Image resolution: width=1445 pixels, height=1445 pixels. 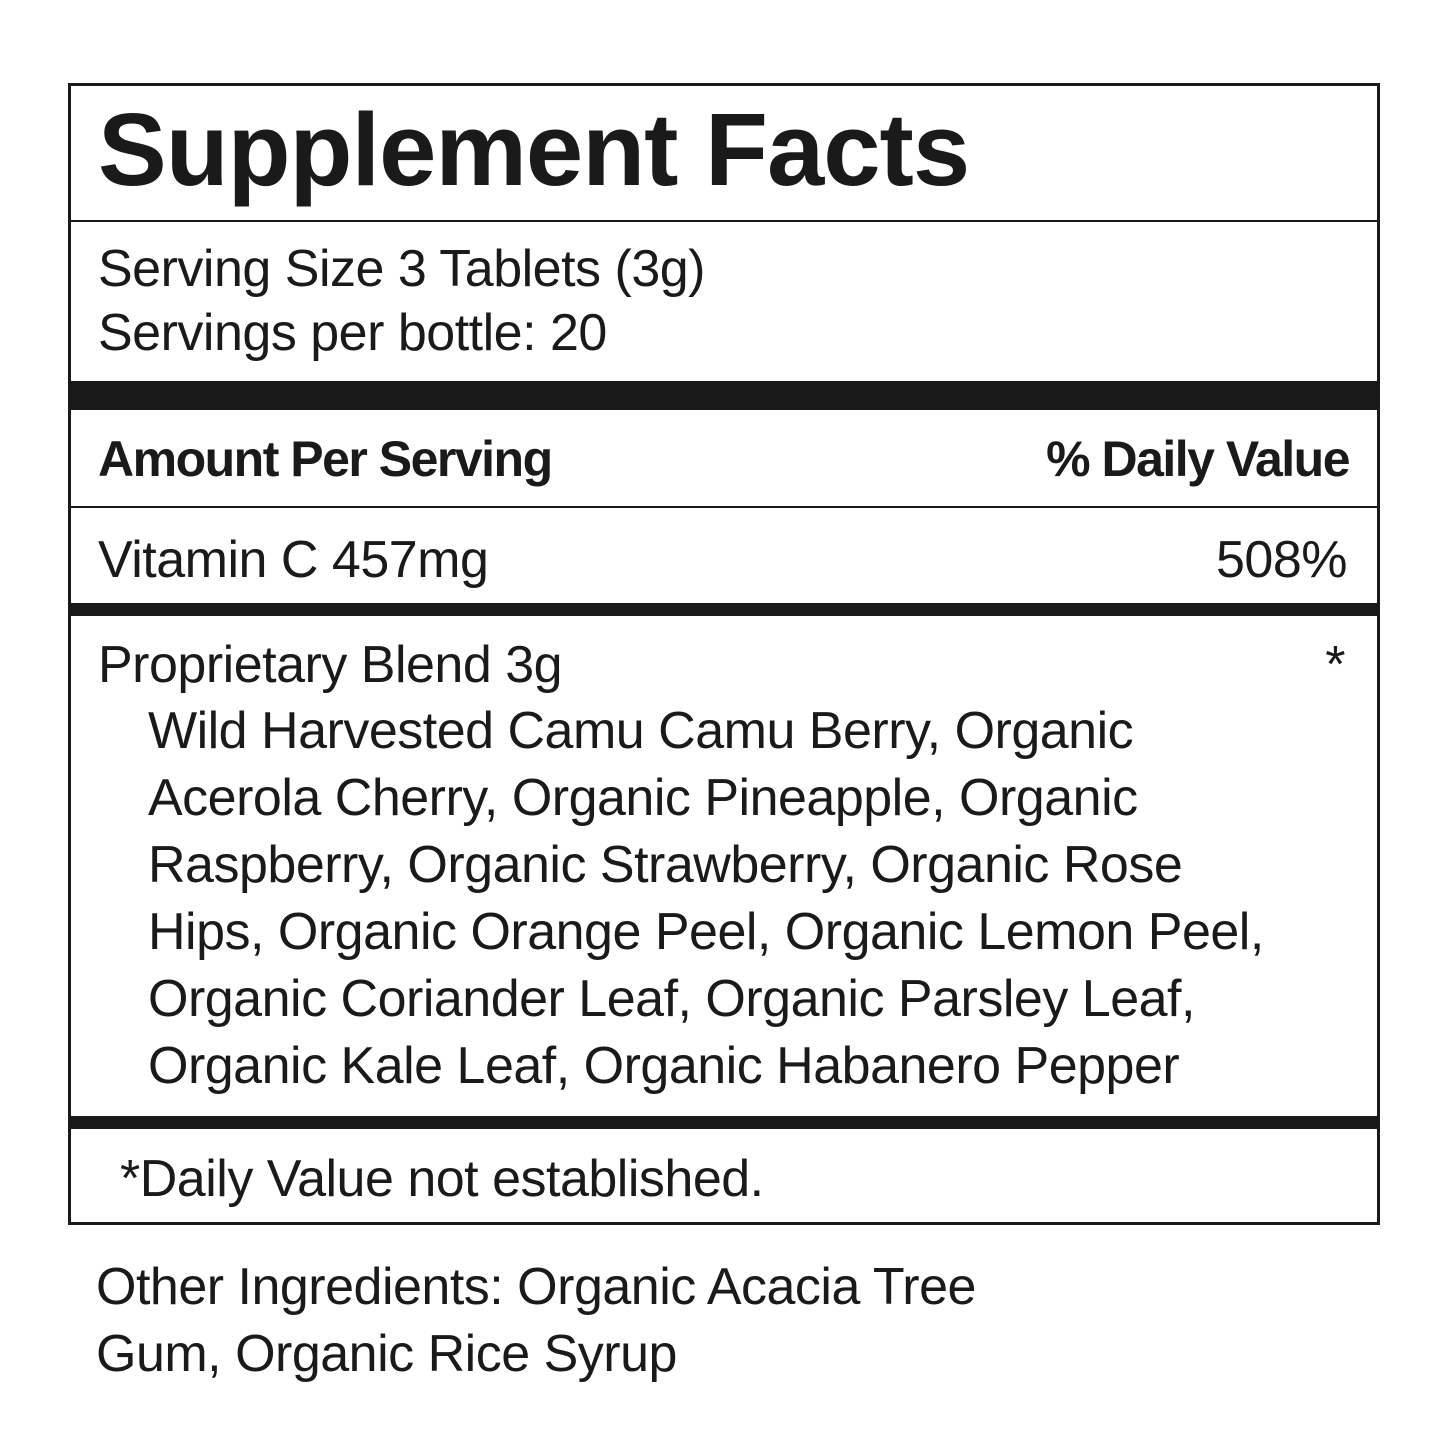 I want to click on daily-value-header: % Daily Value, so click(x=1198, y=459).